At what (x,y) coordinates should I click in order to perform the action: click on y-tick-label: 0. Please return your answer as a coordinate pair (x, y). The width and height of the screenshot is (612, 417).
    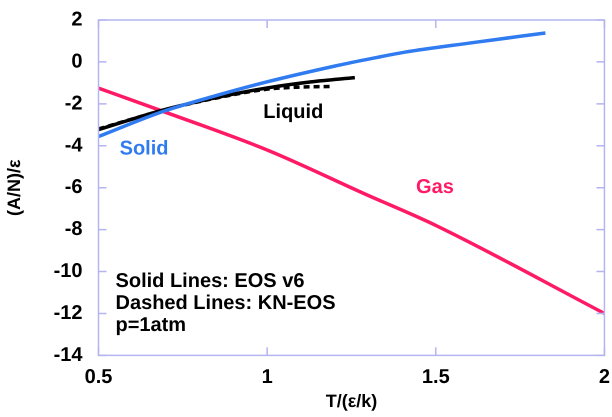
    Looking at the image, I should click on (77, 61).